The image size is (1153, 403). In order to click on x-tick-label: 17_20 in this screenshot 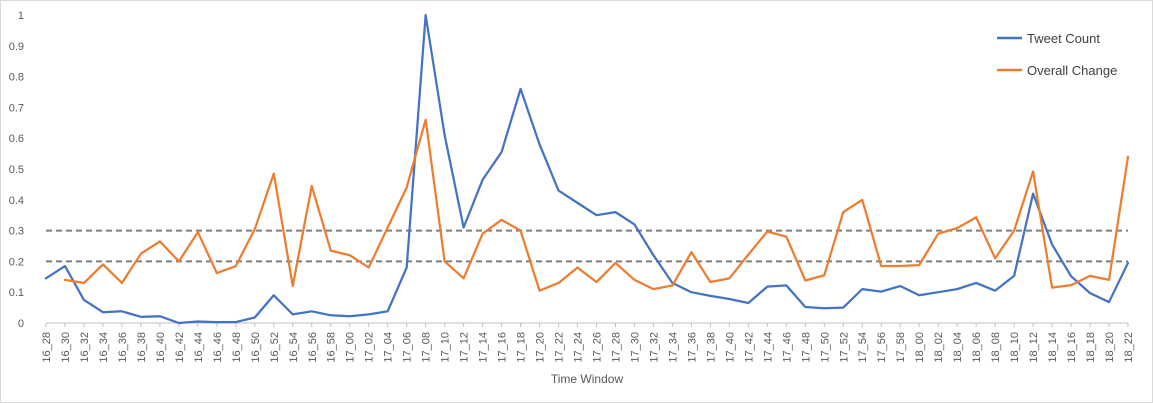, I will do `click(541, 347)`.